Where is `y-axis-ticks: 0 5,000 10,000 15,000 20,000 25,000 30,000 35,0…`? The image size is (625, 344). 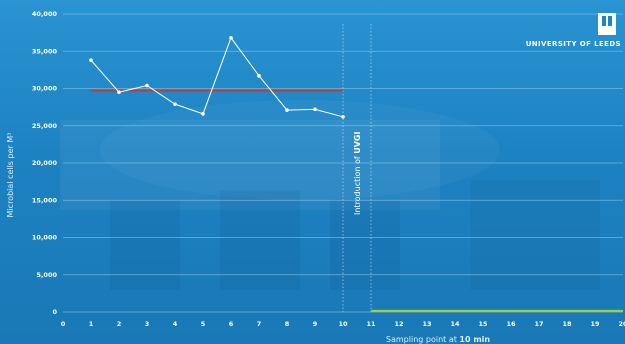 y-axis-ticks: 0 5,000 10,000 15,000 20,000 25,000 30,000 35,0… is located at coordinates (45, 163).